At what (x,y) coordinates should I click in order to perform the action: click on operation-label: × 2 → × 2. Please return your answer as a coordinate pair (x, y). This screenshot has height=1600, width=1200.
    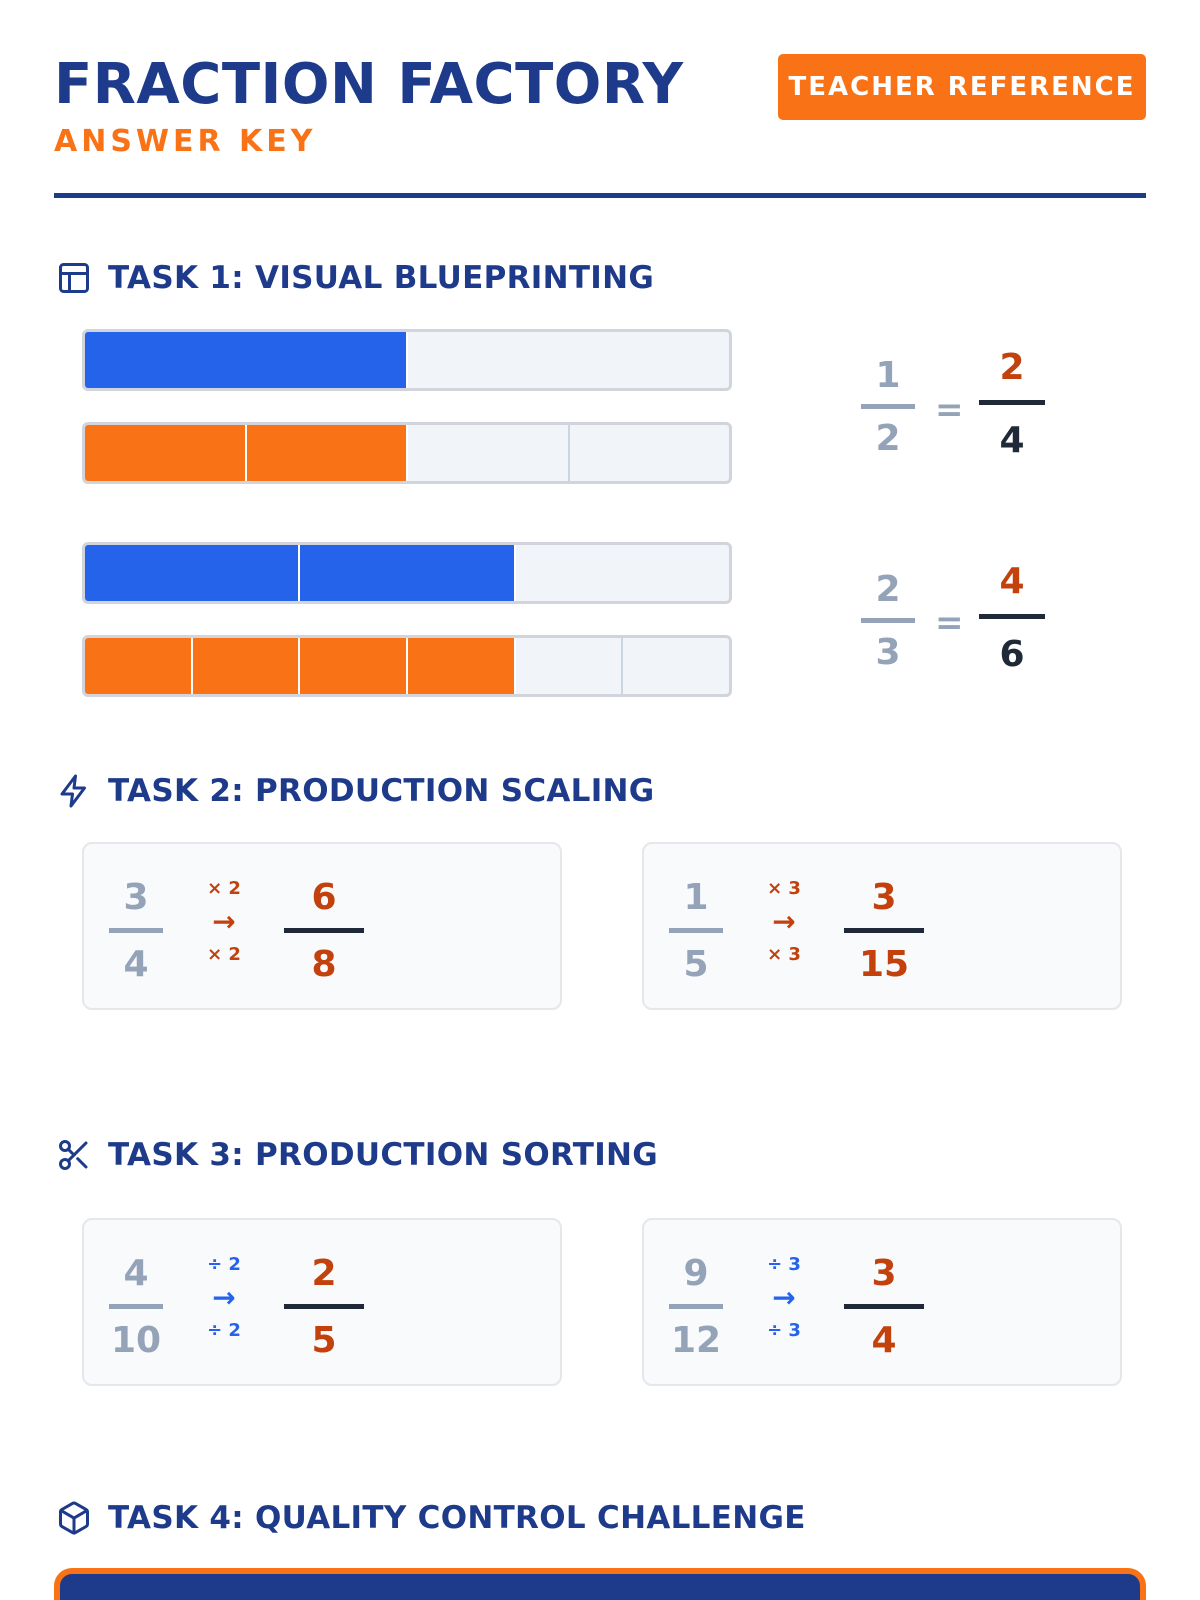
    Looking at the image, I should click on (224, 921).